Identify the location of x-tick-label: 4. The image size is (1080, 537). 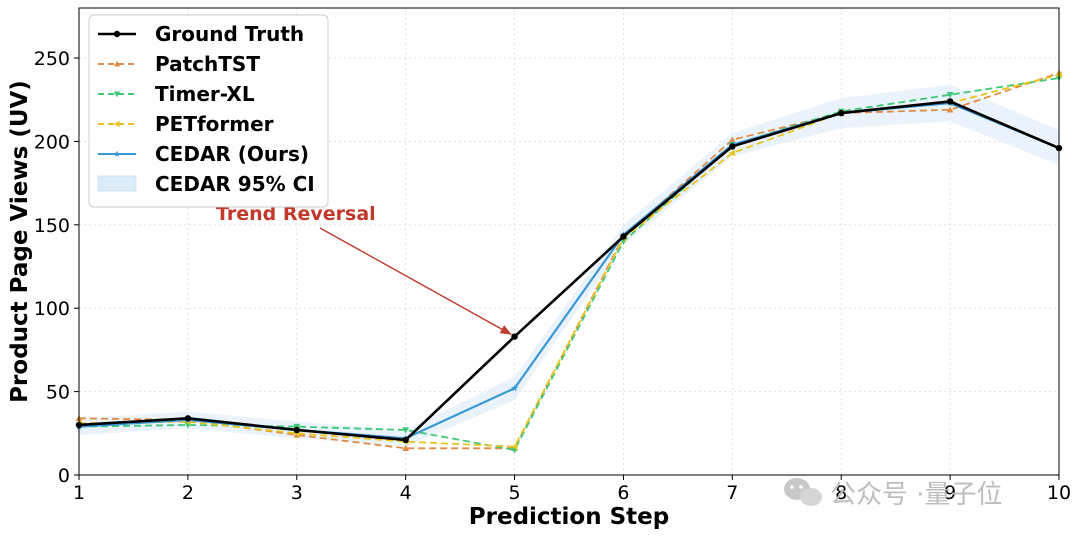
(406, 493).